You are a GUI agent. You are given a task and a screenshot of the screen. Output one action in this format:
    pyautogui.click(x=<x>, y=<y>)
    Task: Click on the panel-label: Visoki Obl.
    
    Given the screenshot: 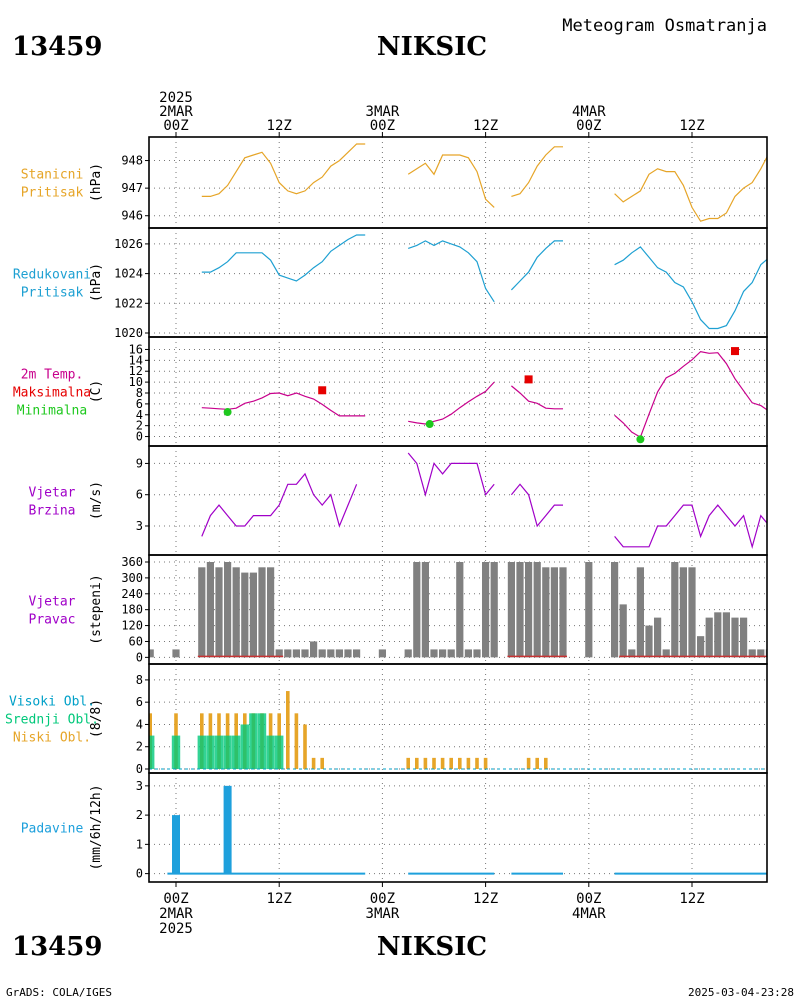 What is the action you would take?
    pyautogui.click(x=52, y=702)
    